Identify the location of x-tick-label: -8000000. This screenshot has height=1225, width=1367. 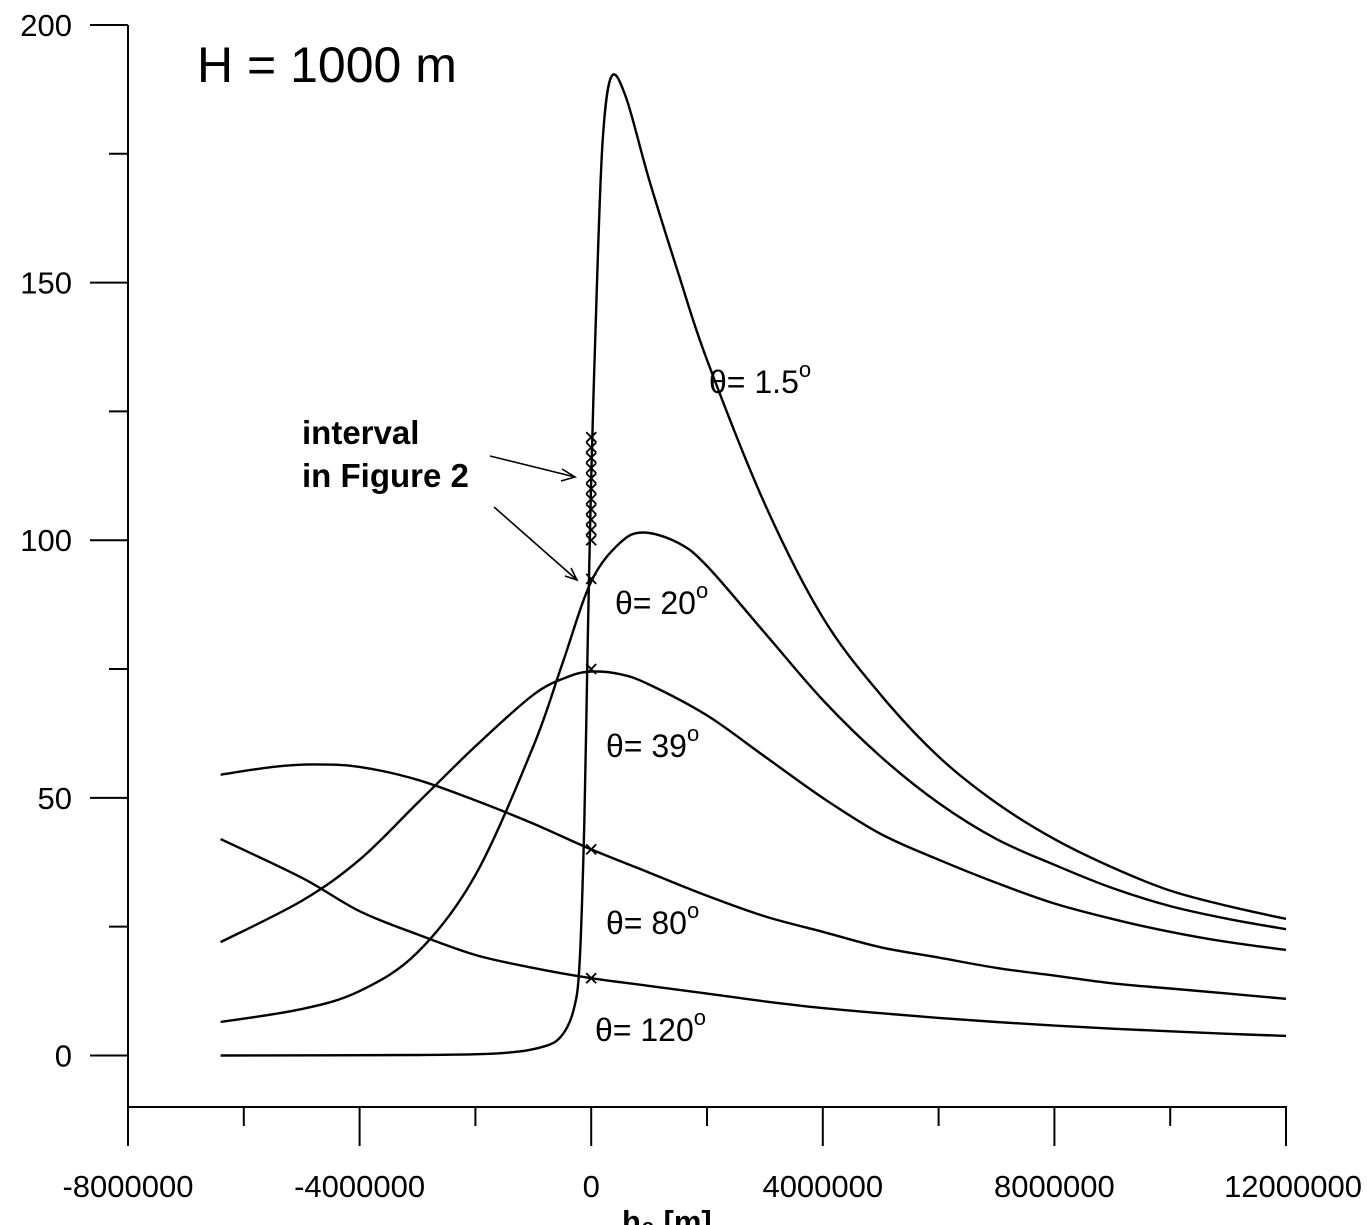
(127, 1186).